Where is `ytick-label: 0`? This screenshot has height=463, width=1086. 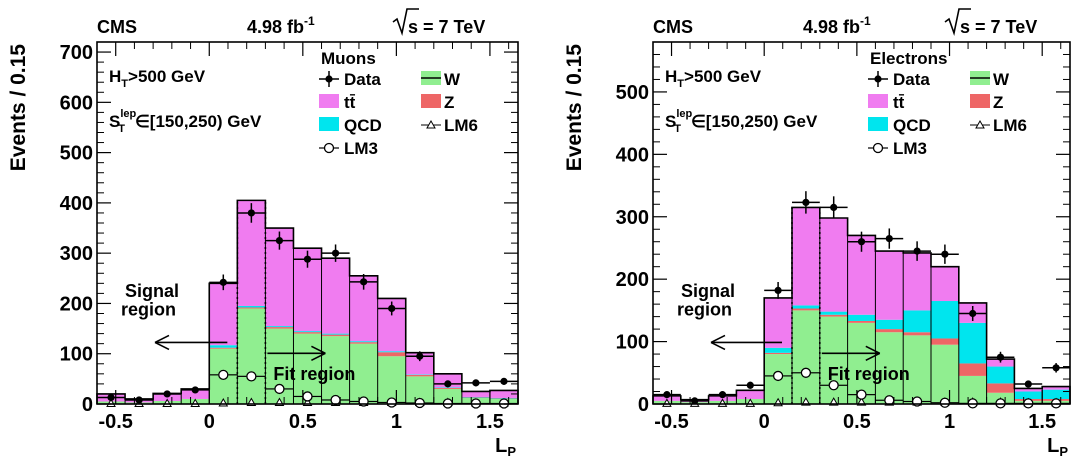 ytick-label: 0 is located at coordinates (87, 405).